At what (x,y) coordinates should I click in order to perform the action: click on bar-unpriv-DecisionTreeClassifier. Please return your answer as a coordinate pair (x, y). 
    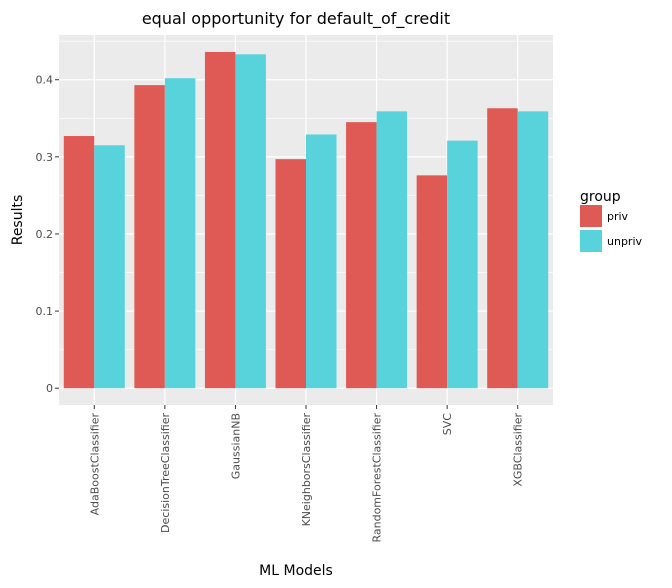
    Looking at the image, I should click on (180, 233).